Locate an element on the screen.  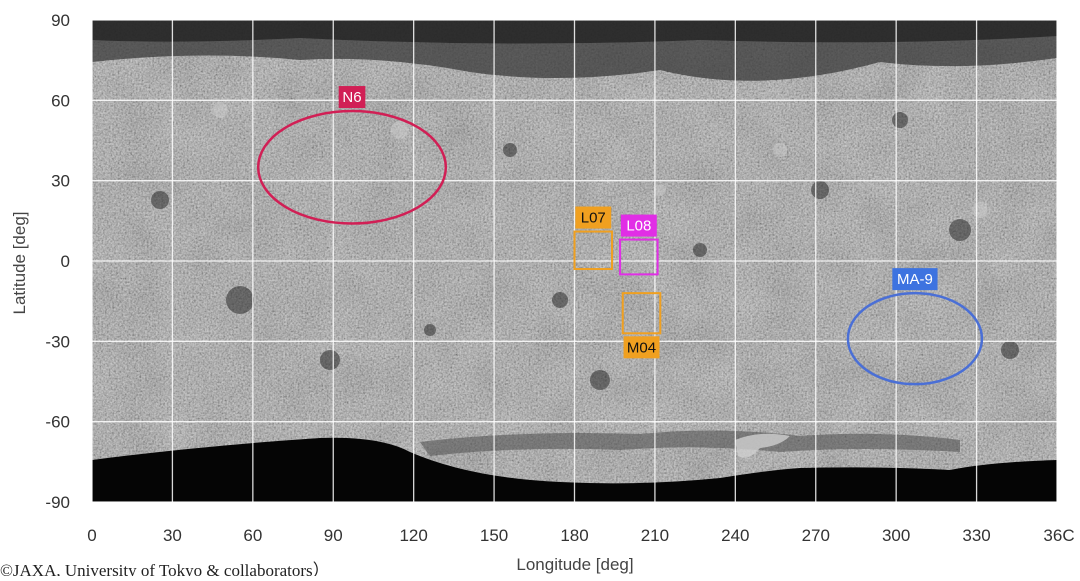
site-l07: L07 is located at coordinates (593, 238).